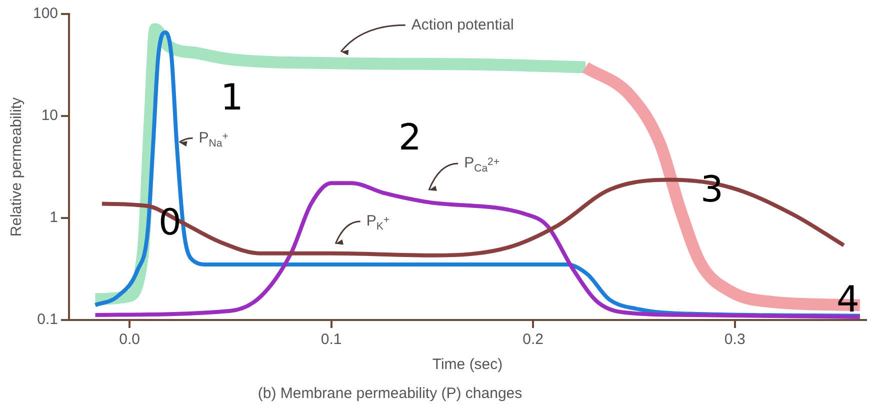 Image resolution: width=872 pixels, height=408 pixels. I want to click on y-tick-label: 100, so click(45, 13).